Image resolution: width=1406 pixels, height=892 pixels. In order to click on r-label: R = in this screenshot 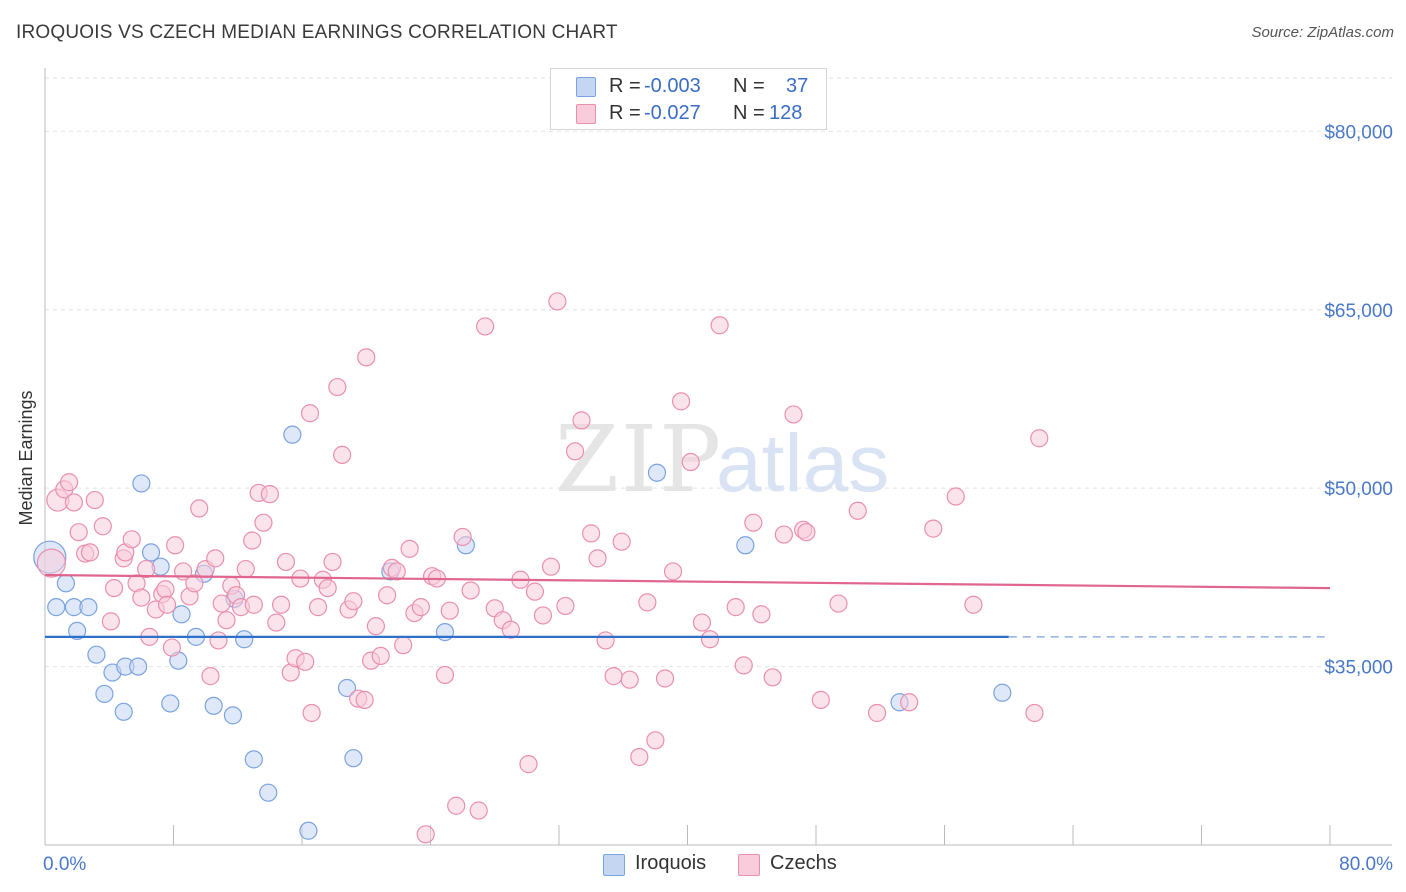, I will do `click(625, 113)`.